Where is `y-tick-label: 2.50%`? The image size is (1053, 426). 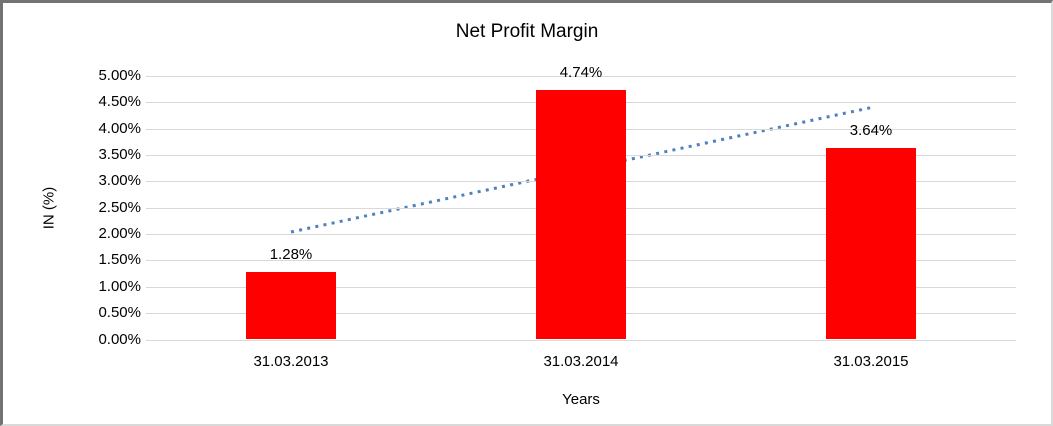 y-tick-label: 2.50% is located at coordinates (119, 207).